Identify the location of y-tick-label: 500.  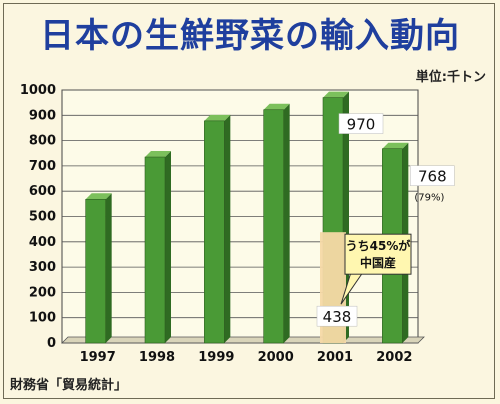
(42, 217).